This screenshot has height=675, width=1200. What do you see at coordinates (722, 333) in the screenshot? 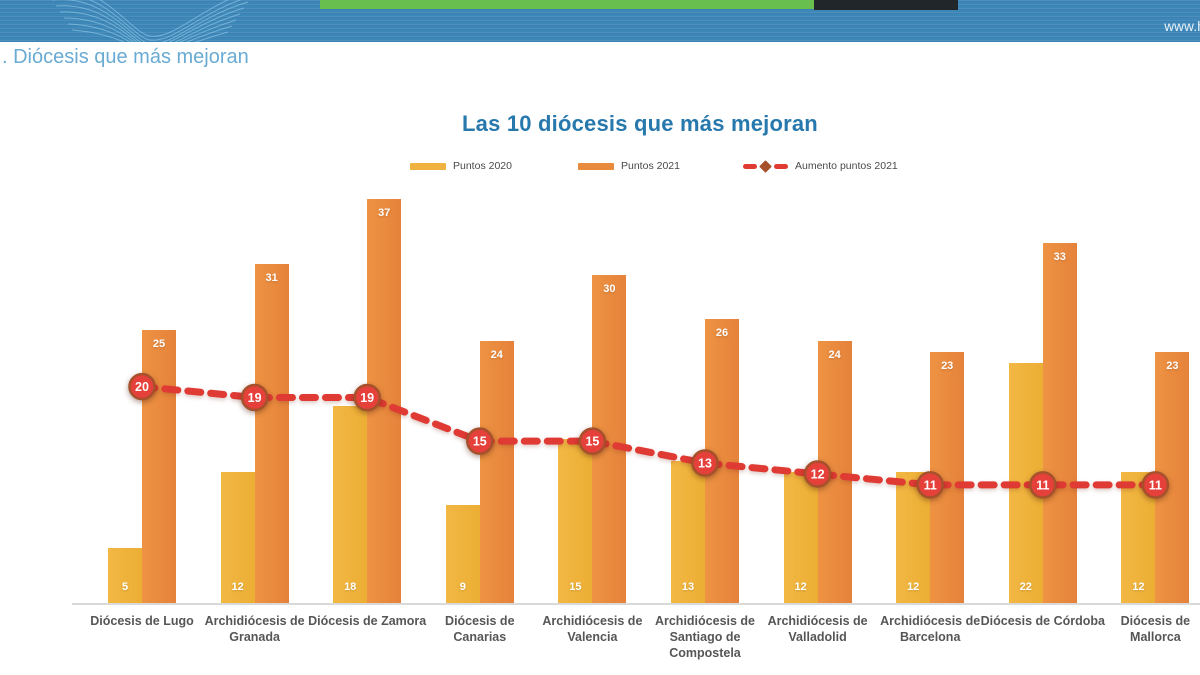
I see `bar-value-label: 26` at bounding box center [722, 333].